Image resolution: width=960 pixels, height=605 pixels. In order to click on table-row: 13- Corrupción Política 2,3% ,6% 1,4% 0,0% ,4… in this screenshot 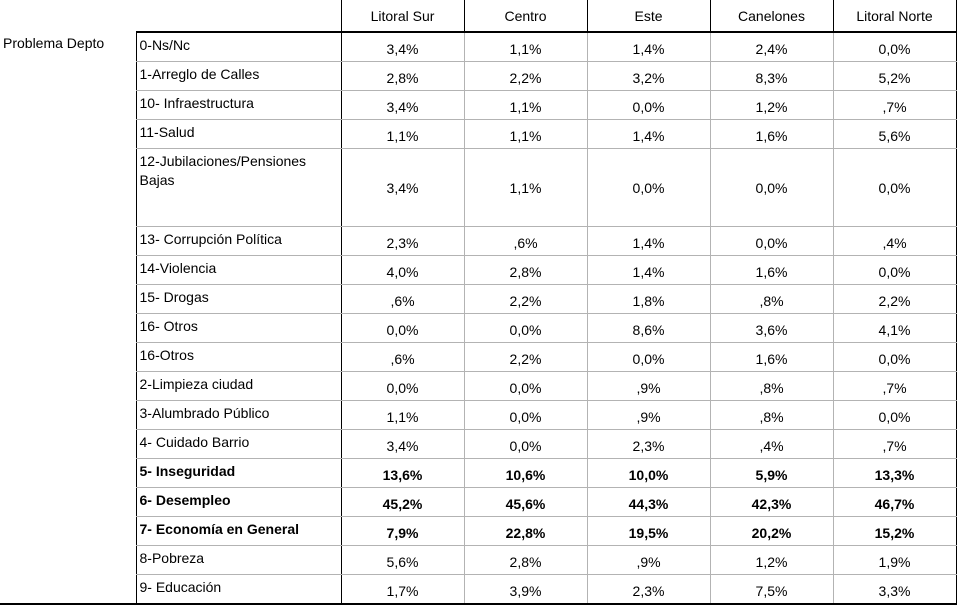, I will do `click(478, 241)`.